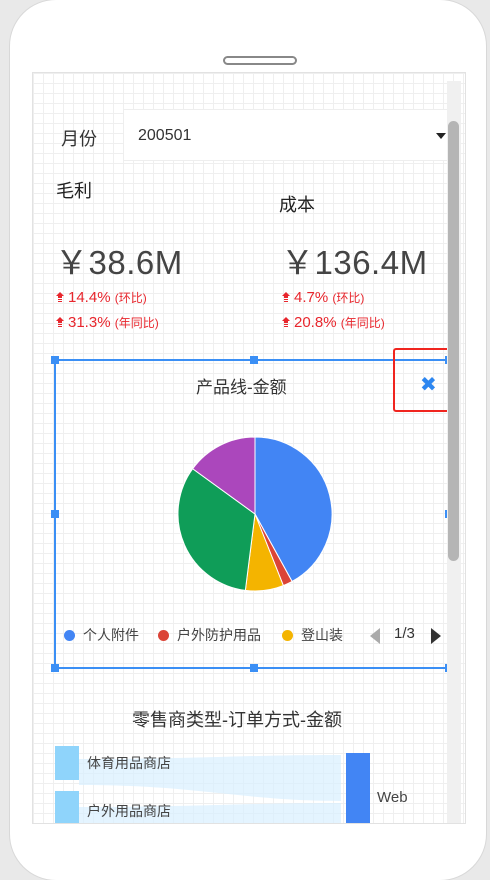 This screenshot has height=880, width=490. Describe the element at coordinates (322, 635) in the screenshot. I see `legend-label: 登山装` at that location.